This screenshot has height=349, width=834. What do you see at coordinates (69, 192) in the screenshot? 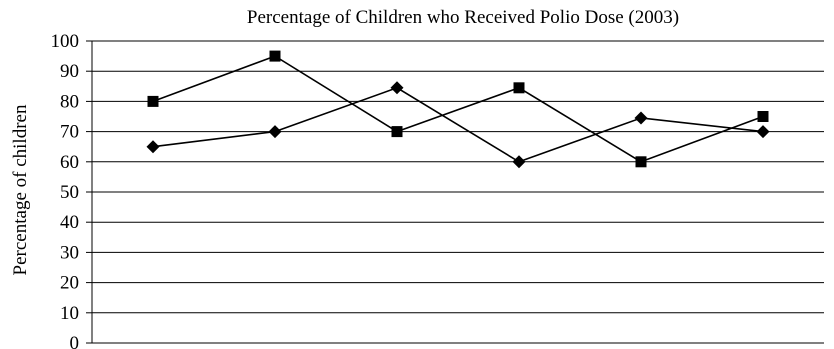
I see `y-tick-label: 50` at bounding box center [69, 192].